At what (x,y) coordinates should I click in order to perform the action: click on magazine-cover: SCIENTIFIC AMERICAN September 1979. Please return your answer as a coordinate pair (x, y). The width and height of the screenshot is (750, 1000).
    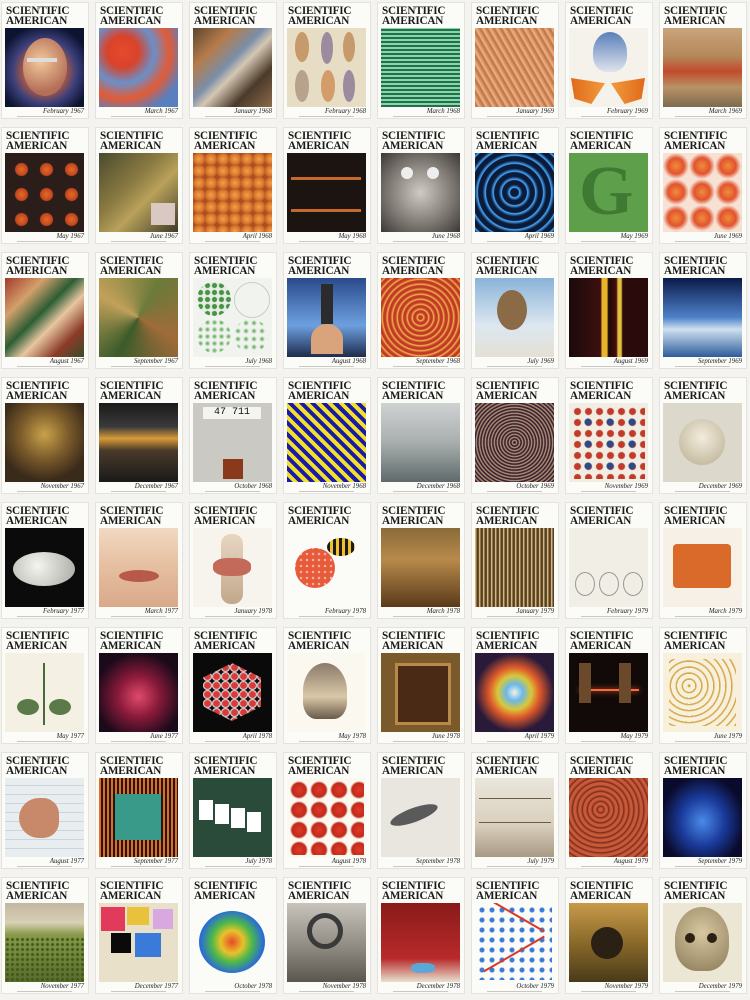
    Looking at the image, I should click on (703, 810).